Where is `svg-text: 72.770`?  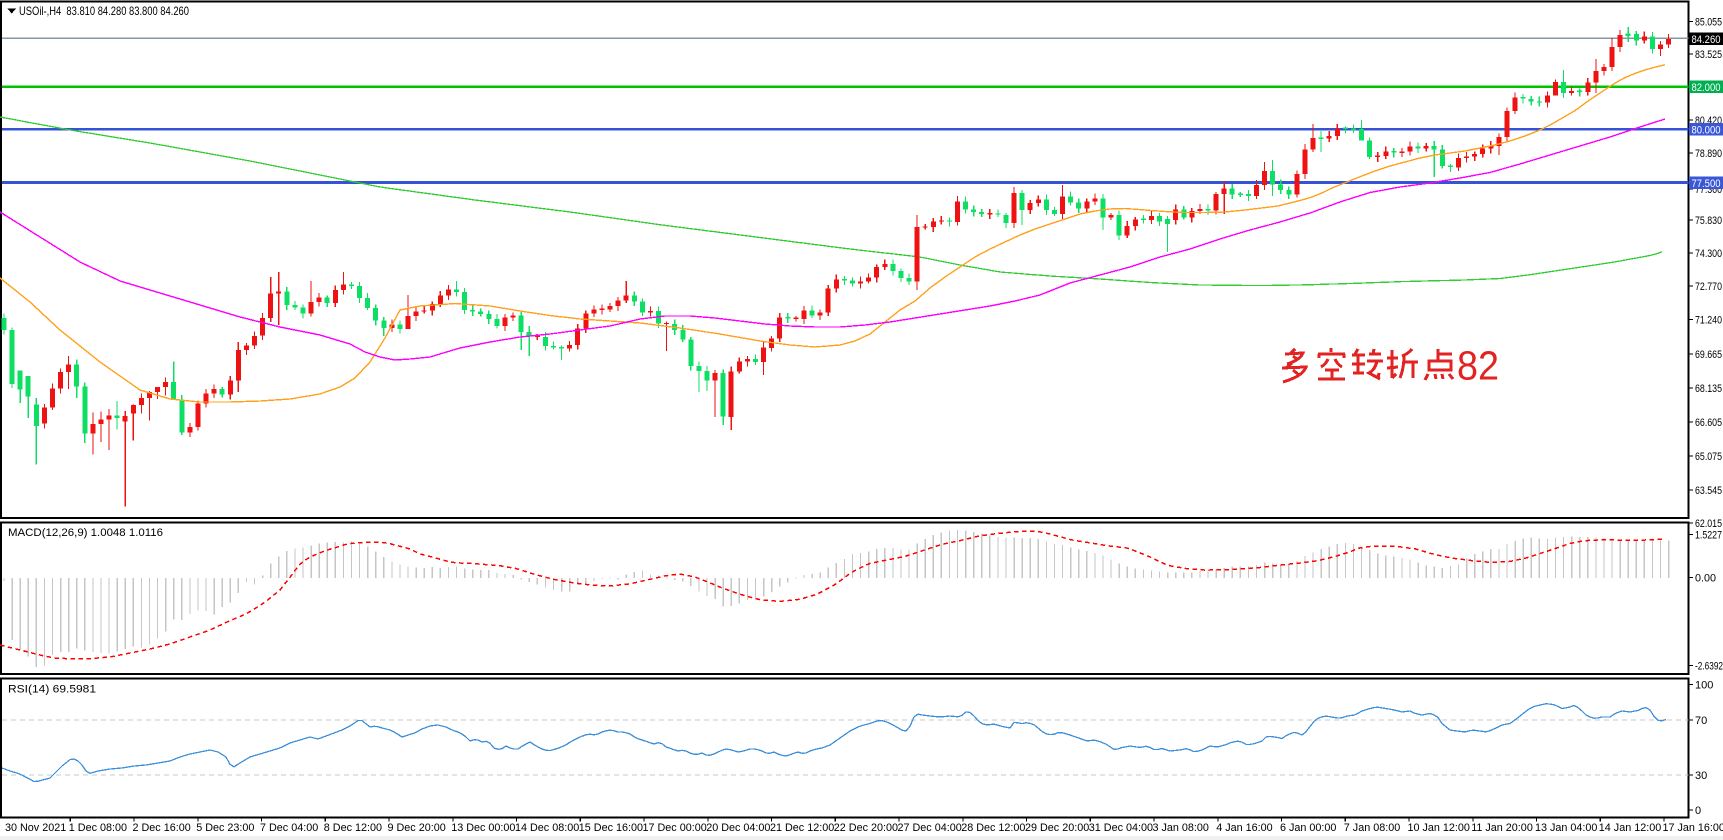 svg-text: 72.770 is located at coordinates (1708, 287).